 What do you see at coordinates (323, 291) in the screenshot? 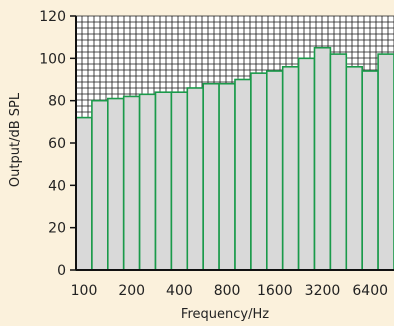
I see `x-tick-label: 3200` at bounding box center [323, 291].